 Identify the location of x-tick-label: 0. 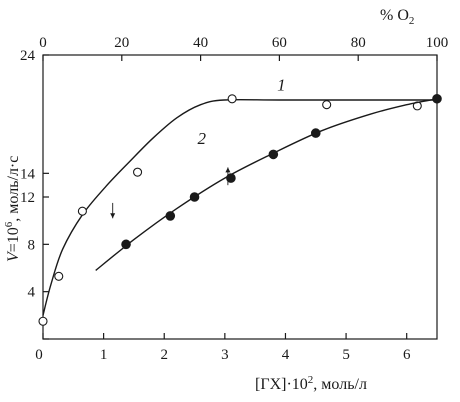
(39, 355).